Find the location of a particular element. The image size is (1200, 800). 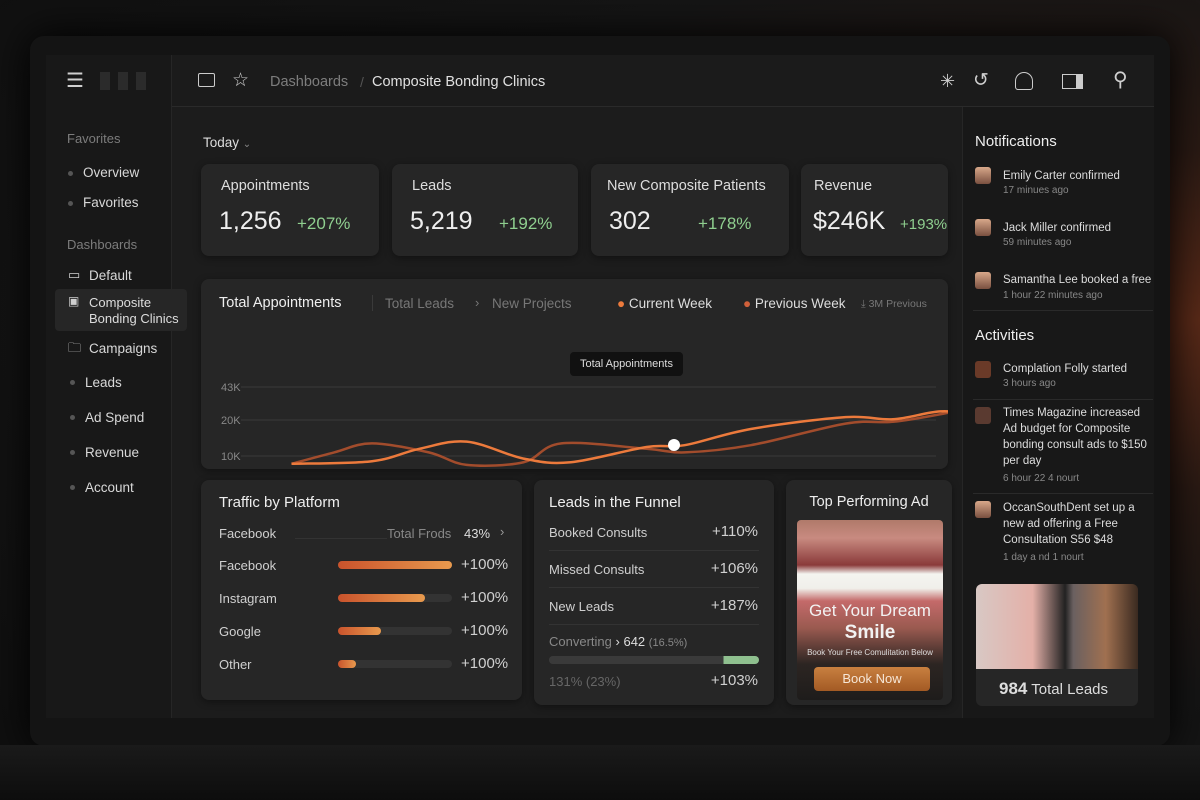

total-leads-card: 984 Total Leads is located at coordinates (1057, 645).